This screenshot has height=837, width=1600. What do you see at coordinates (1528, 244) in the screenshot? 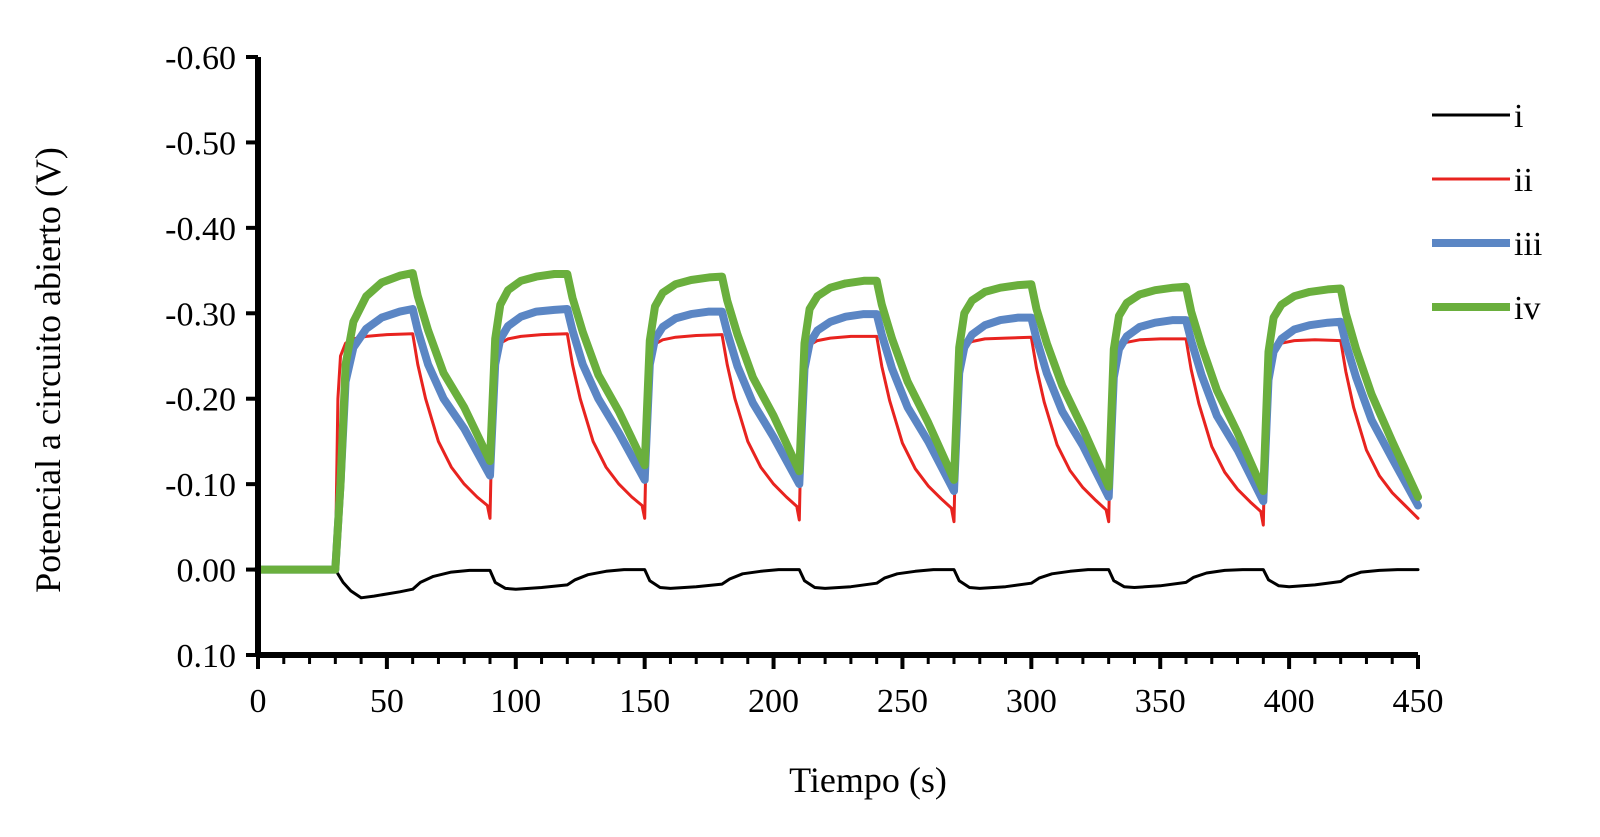
I see `legend-label-iii: iii` at bounding box center [1528, 244].